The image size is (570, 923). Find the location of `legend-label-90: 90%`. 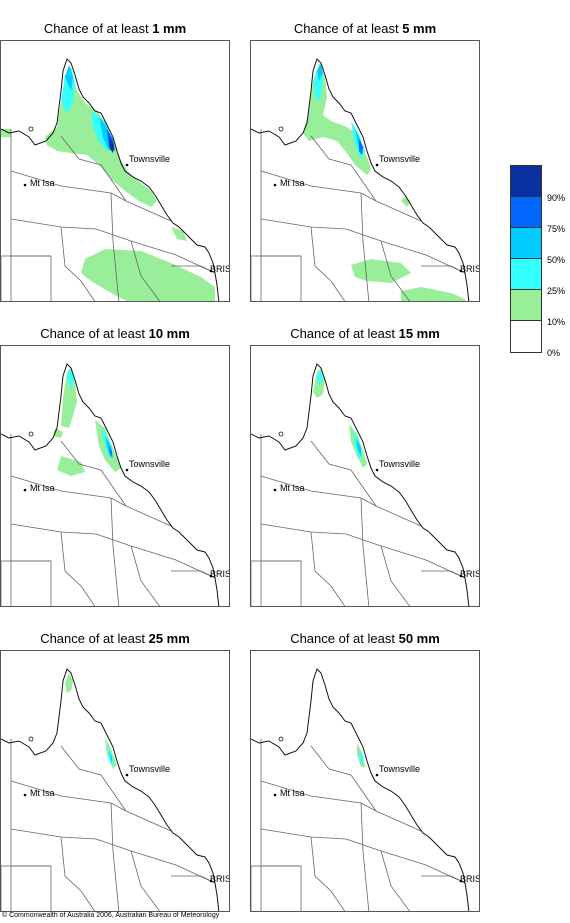

legend-label-90: 90% is located at coordinates (556, 198).